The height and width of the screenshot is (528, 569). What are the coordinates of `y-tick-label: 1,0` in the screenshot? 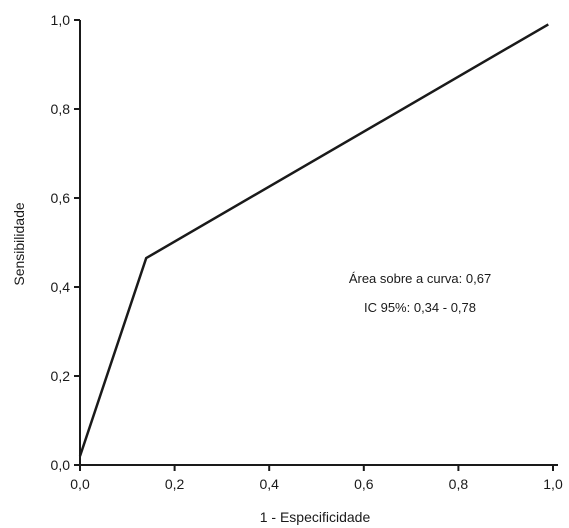 It's located at (61, 20).